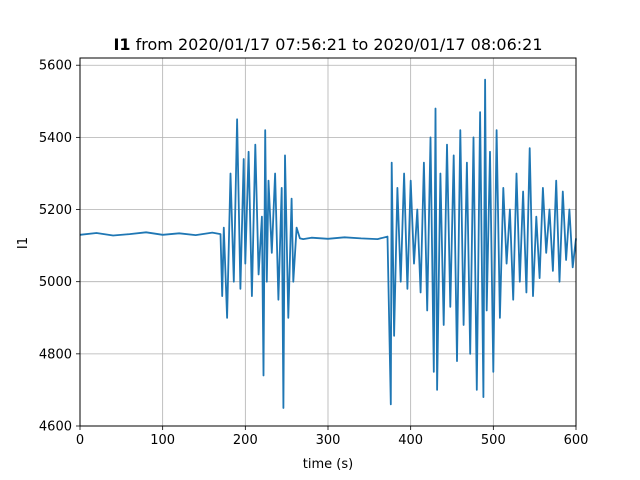 The height and width of the screenshot is (480, 640). What do you see at coordinates (55, 66) in the screenshot?
I see `y-tick-label: 5600` at bounding box center [55, 66].